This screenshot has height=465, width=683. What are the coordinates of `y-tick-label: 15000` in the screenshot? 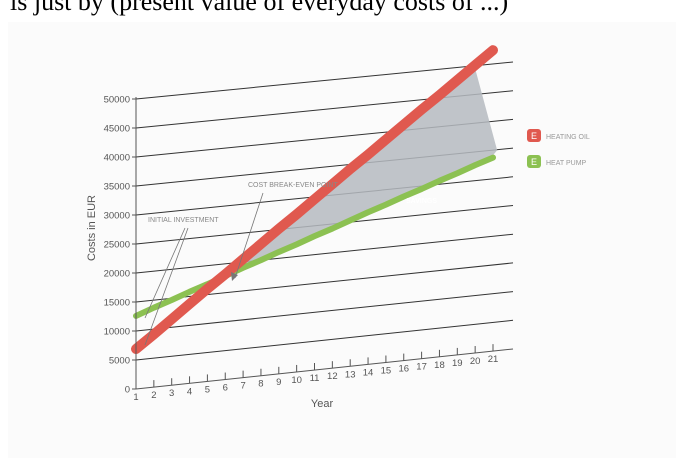 It's located at (117, 303).